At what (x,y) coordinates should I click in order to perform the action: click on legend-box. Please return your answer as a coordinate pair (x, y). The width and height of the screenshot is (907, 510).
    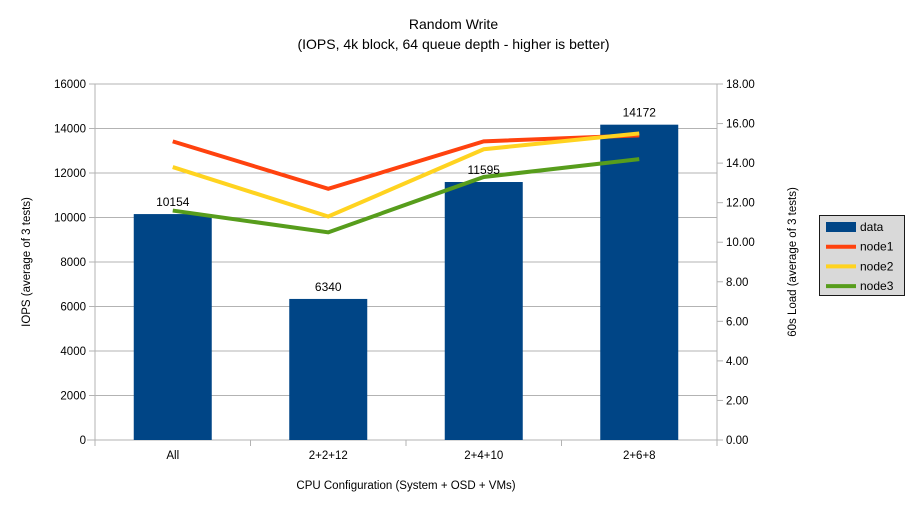
    Looking at the image, I should click on (862, 255).